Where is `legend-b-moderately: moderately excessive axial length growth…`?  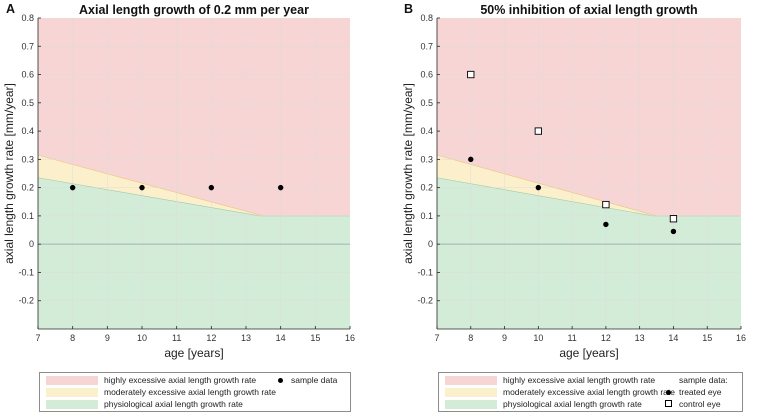 legend-b-moderately: moderately excessive axial length growth… is located at coordinates (560, 392).